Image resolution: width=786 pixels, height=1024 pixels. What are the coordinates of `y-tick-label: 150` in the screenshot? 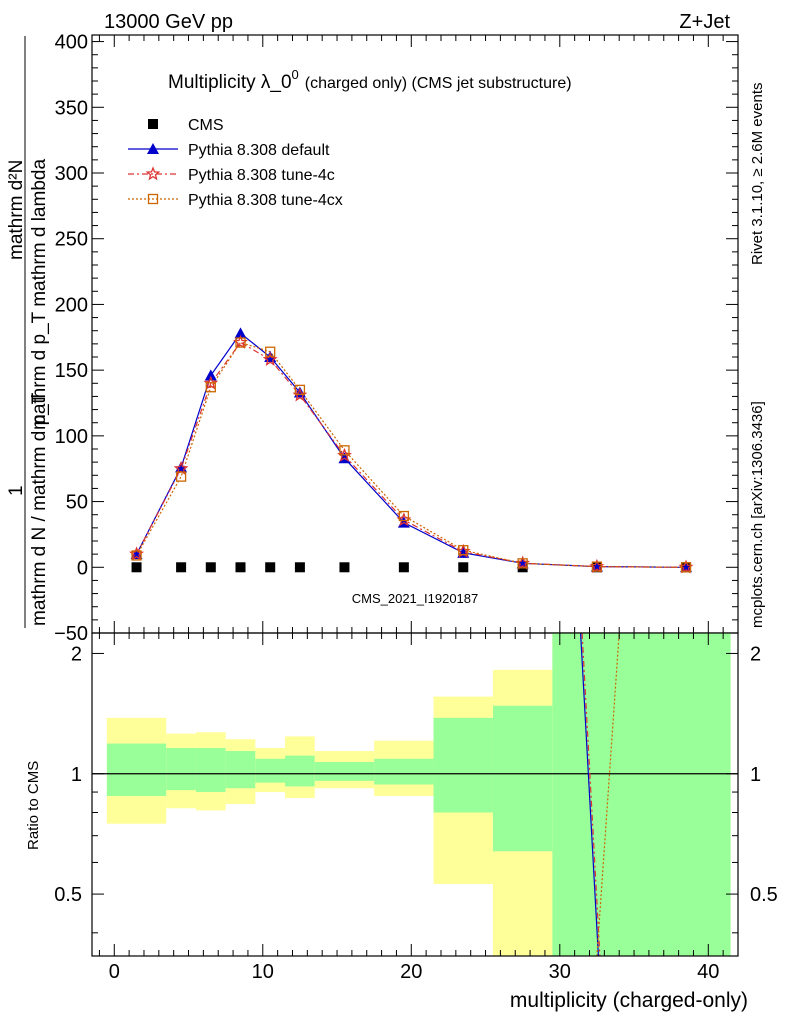 It's located at (71, 371).